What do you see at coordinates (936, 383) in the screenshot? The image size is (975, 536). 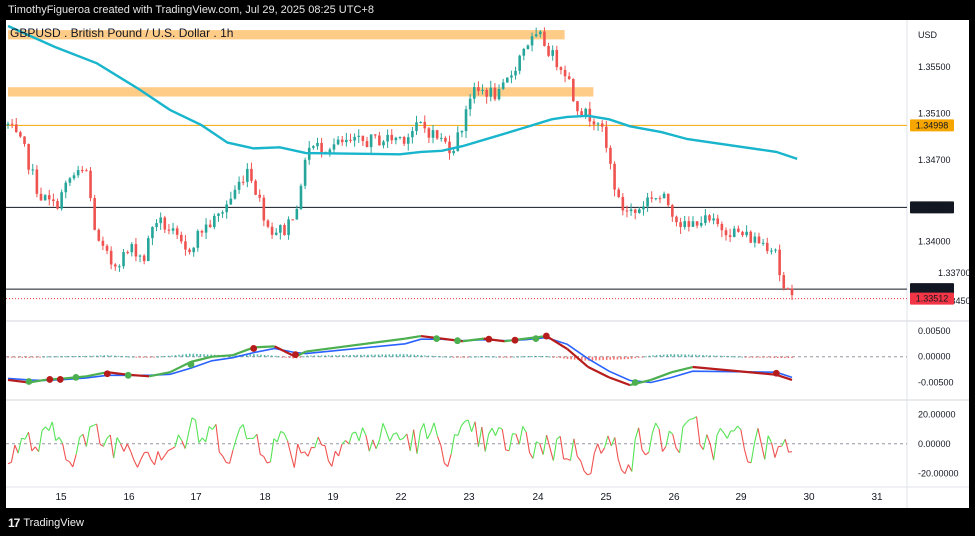 I see `macd-tick-label: -0.00500` at bounding box center [936, 383].